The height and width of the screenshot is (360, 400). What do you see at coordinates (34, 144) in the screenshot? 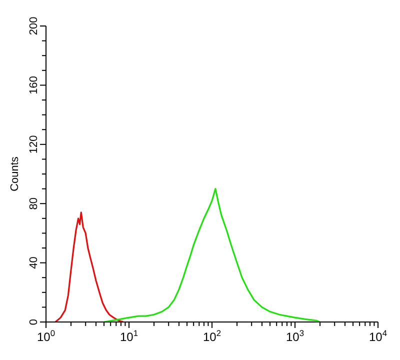
I see `y-tick-label: 120` at bounding box center [34, 144].